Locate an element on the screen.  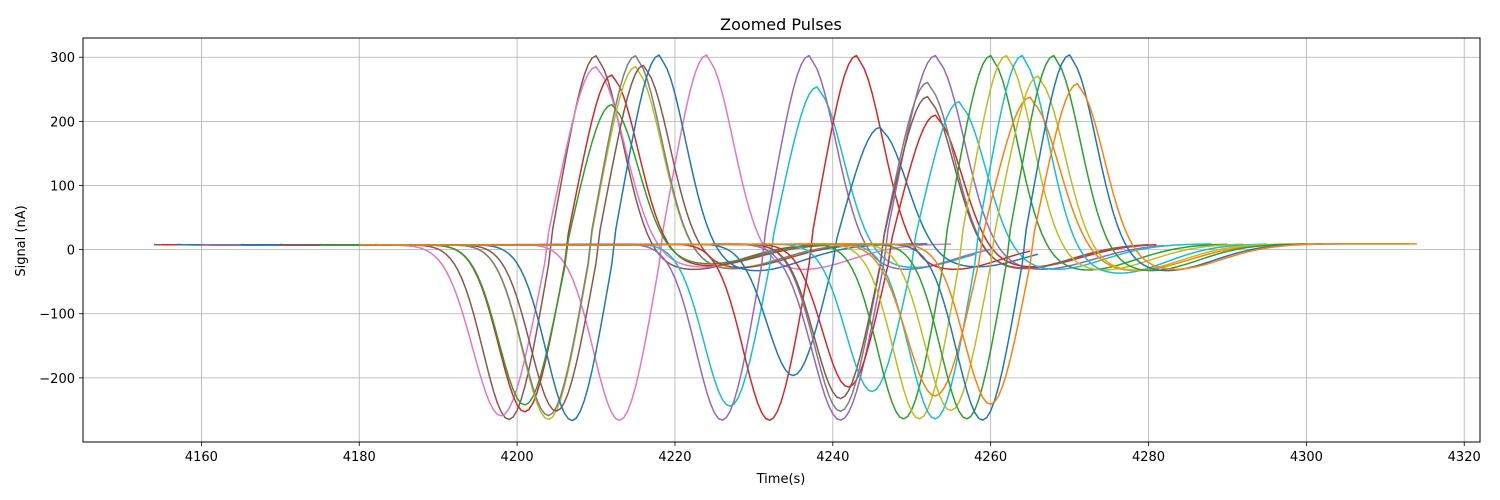
x-tick-label: 4300 is located at coordinates (1306, 457).